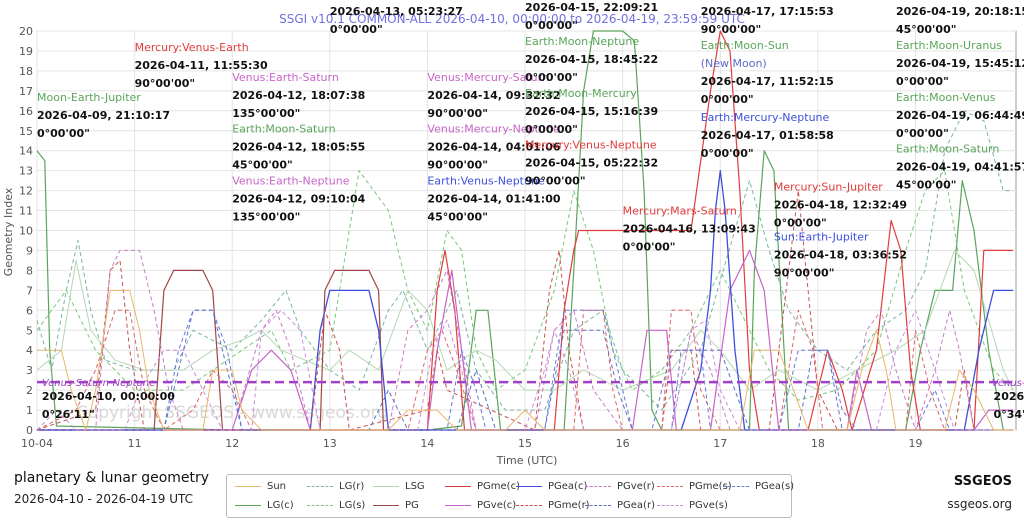 This screenshot has width=1024, height=525. What do you see at coordinates (710, 486) in the screenshot?
I see `legend-label: PGme(s)` at bounding box center [710, 486].